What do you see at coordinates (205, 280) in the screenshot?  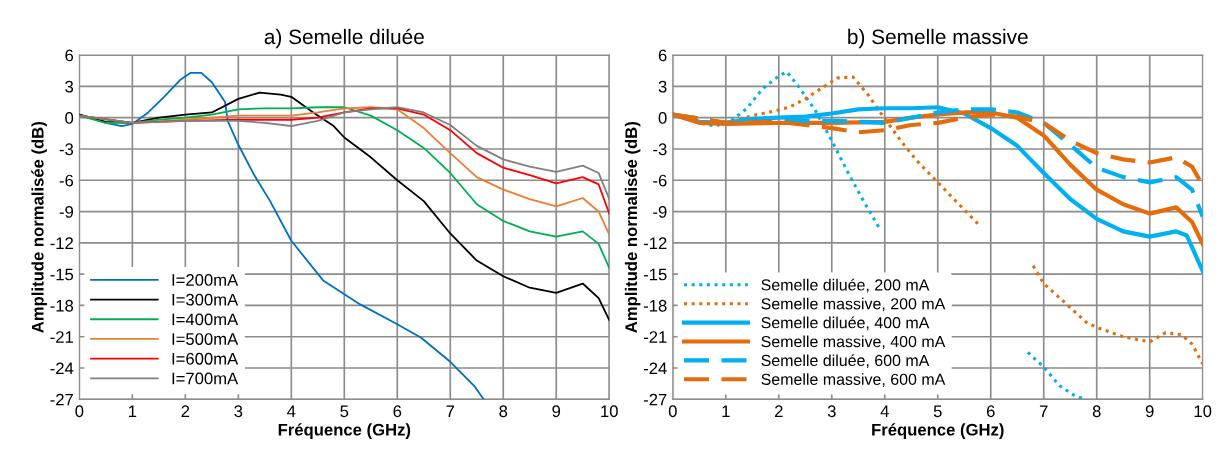 I see `legend-label: I=200mA` at bounding box center [205, 280].